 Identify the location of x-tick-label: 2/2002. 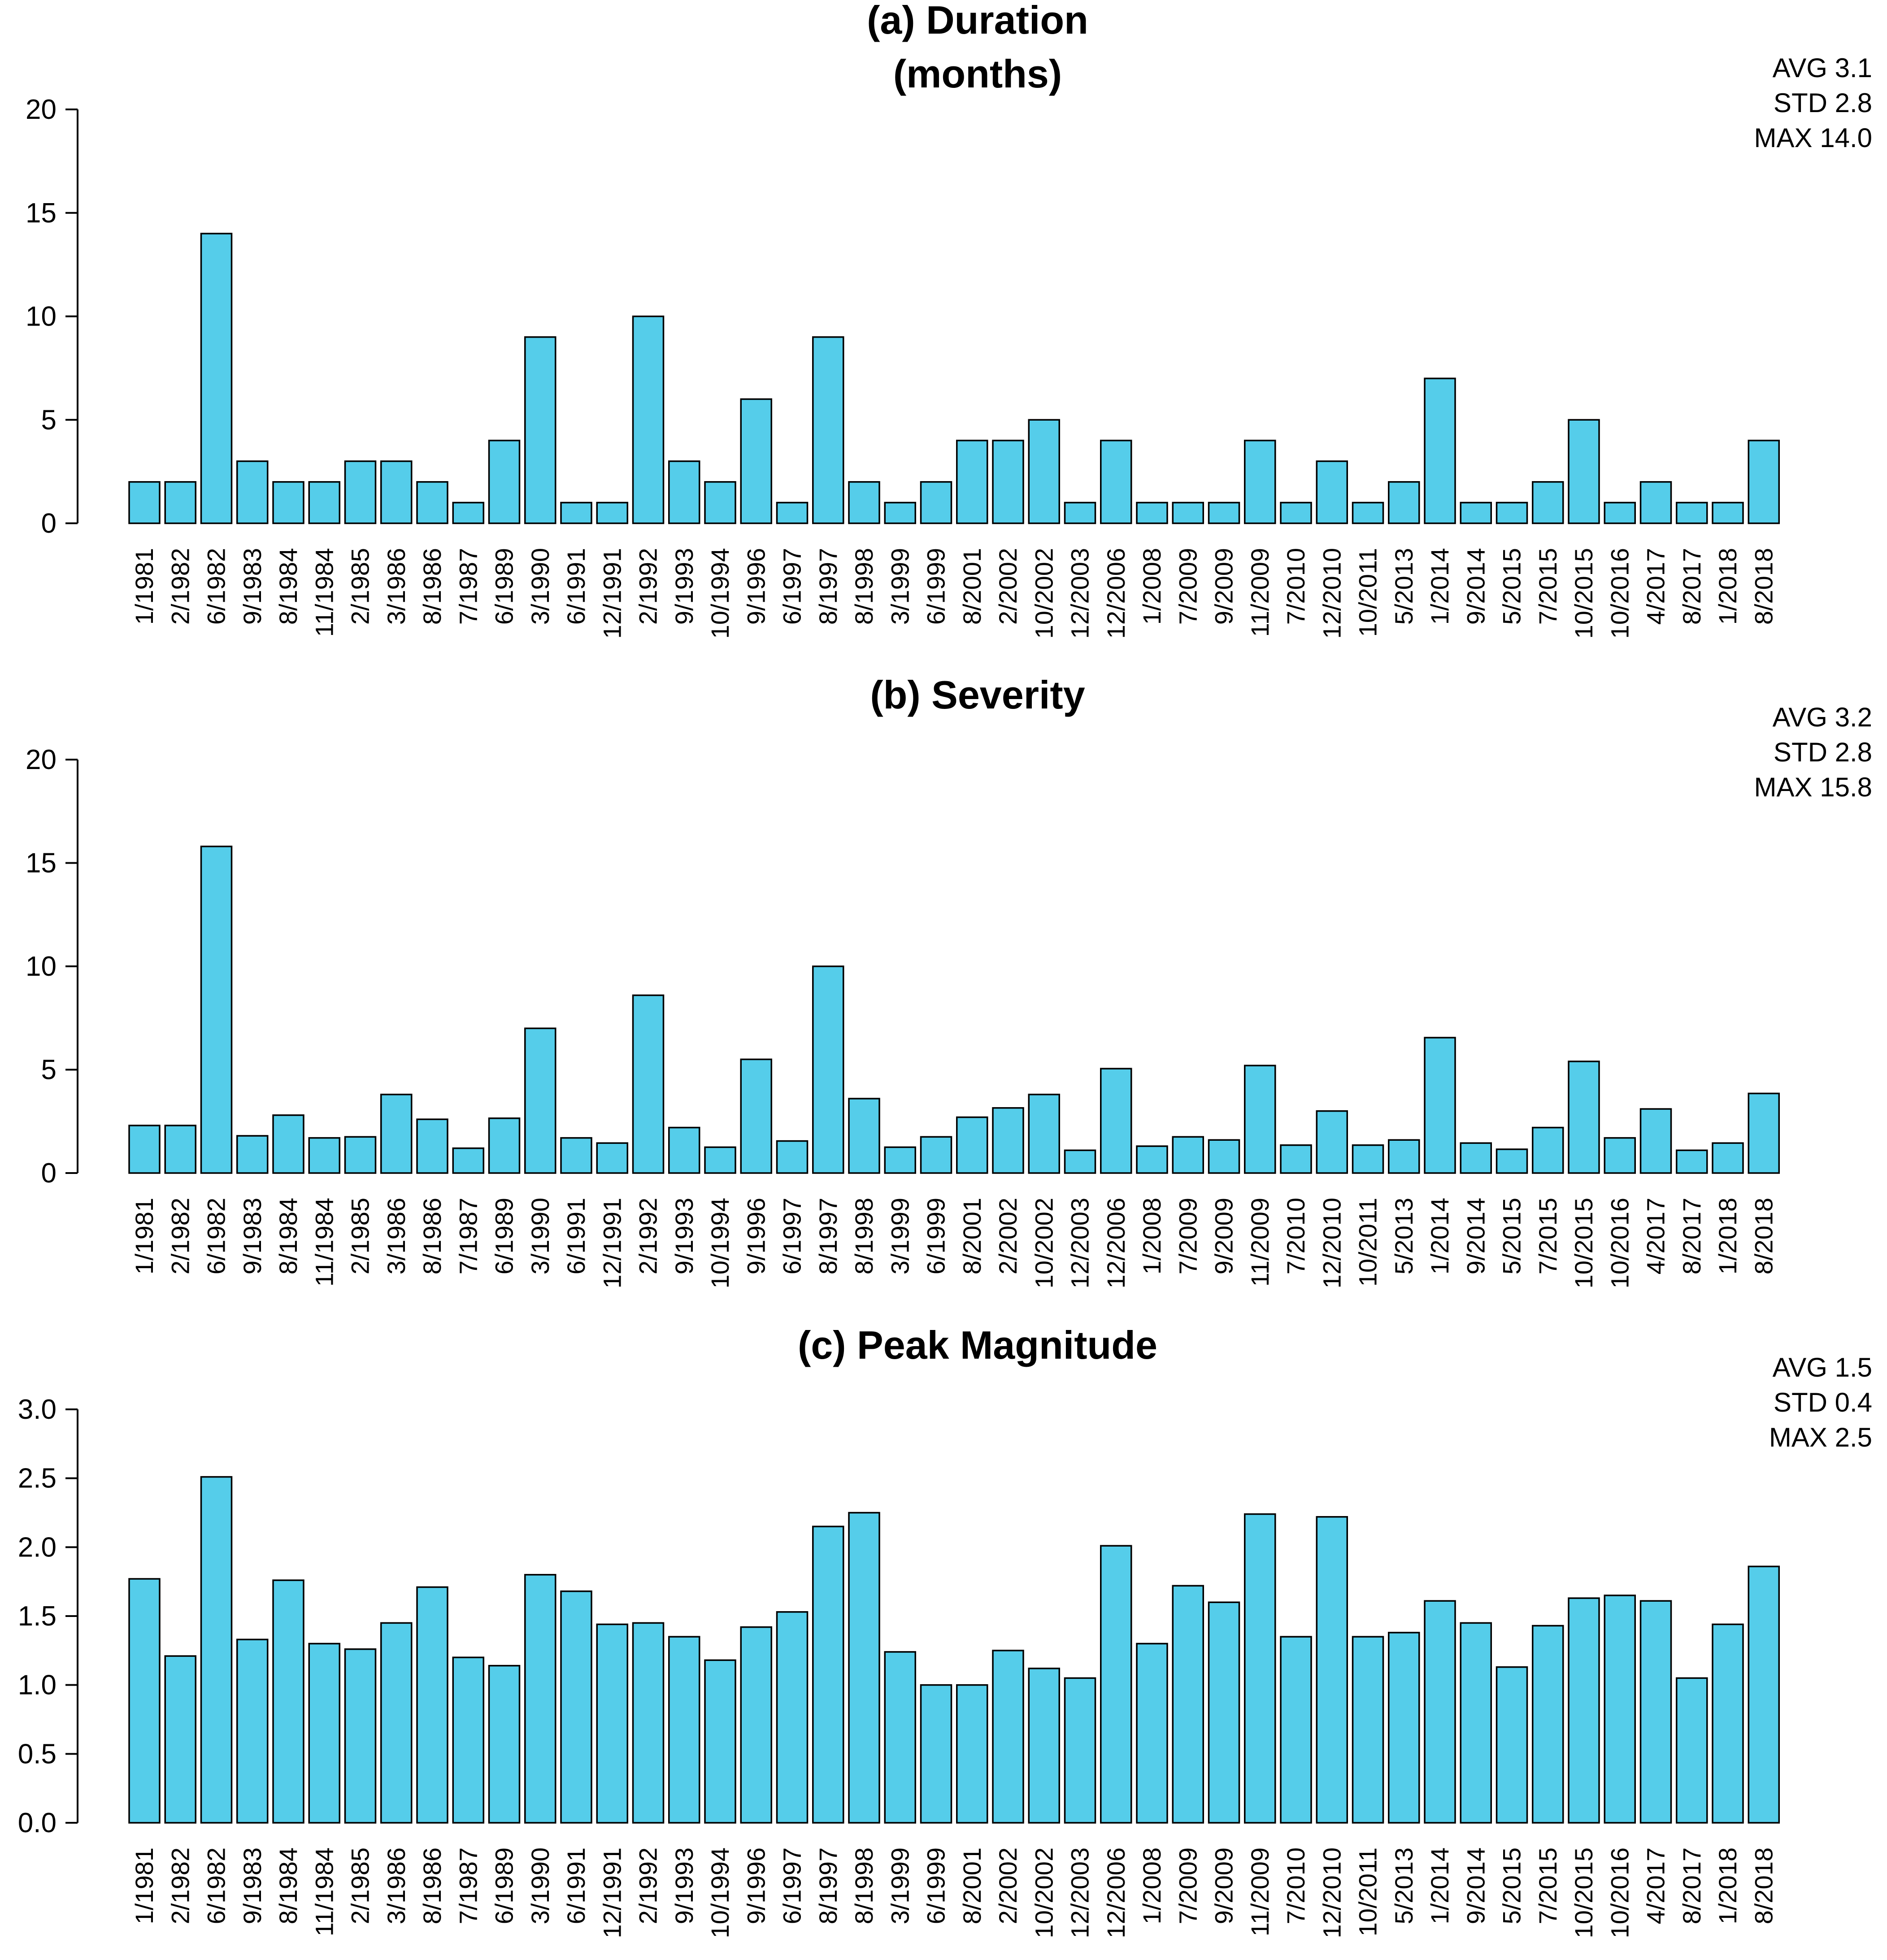
(1008, 1885).